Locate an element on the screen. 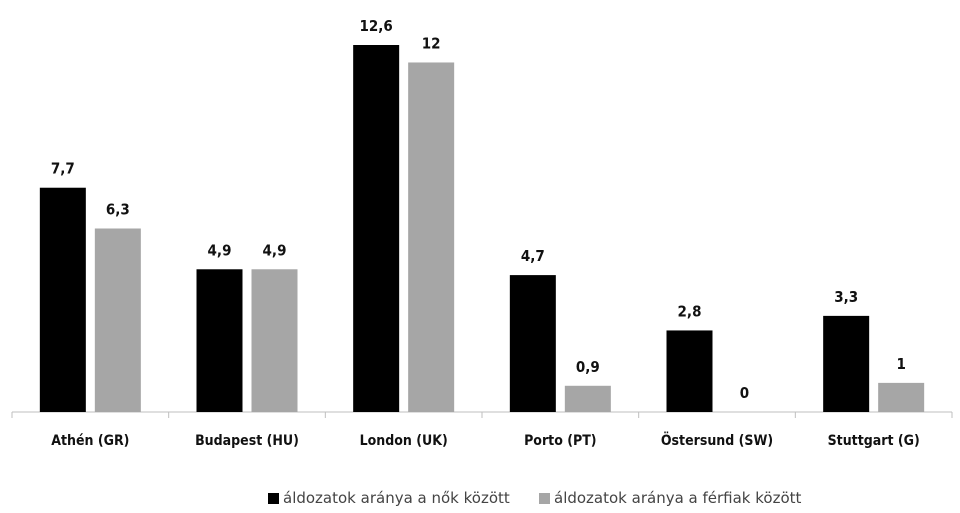 This screenshot has height=513, width=960. data-label-women: 2,8 is located at coordinates (690, 311).